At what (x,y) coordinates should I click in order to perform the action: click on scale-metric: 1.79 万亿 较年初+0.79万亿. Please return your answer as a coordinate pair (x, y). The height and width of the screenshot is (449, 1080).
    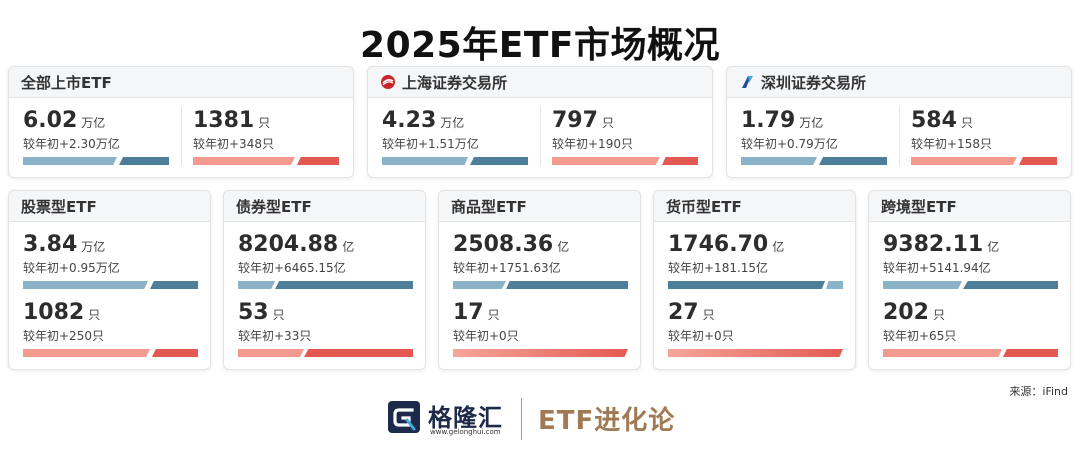
    Looking at the image, I should click on (814, 137).